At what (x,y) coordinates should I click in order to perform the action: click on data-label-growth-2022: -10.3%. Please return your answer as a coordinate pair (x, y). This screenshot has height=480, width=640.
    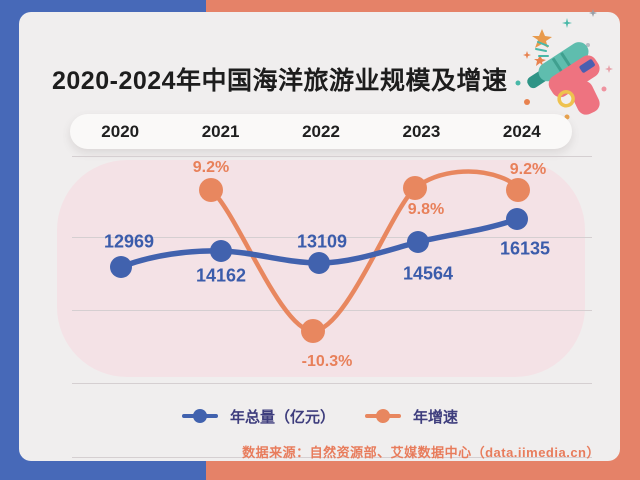
    Looking at the image, I should click on (327, 361).